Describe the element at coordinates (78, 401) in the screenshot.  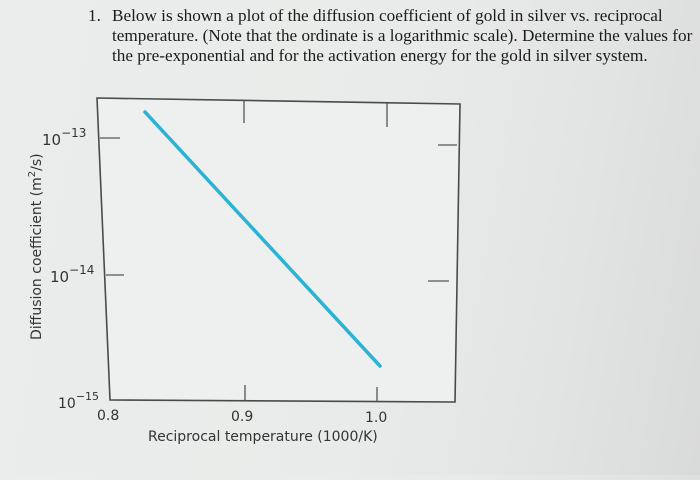
I see `y-label-1e-15: 10−15` at that location.